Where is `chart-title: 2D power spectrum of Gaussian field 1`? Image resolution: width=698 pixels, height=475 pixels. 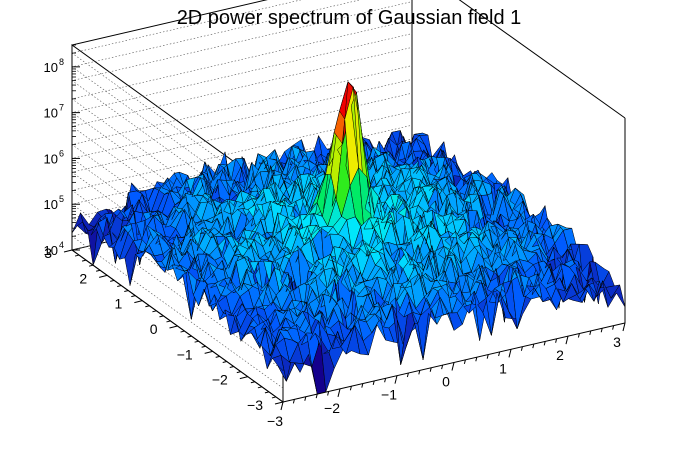 chart-title: 2D power spectrum of Gaussian field 1 is located at coordinates (349, 18).